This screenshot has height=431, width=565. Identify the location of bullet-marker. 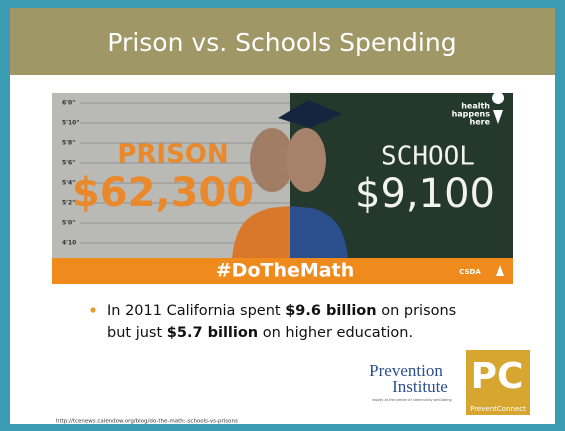
(93, 310).